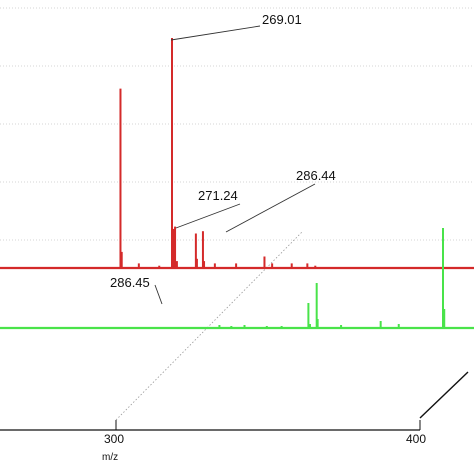 The image size is (474, 474). What do you see at coordinates (416, 439) in the screenshot?
I see `x-tick-label-400: 400` at bounding box center [416, 439].